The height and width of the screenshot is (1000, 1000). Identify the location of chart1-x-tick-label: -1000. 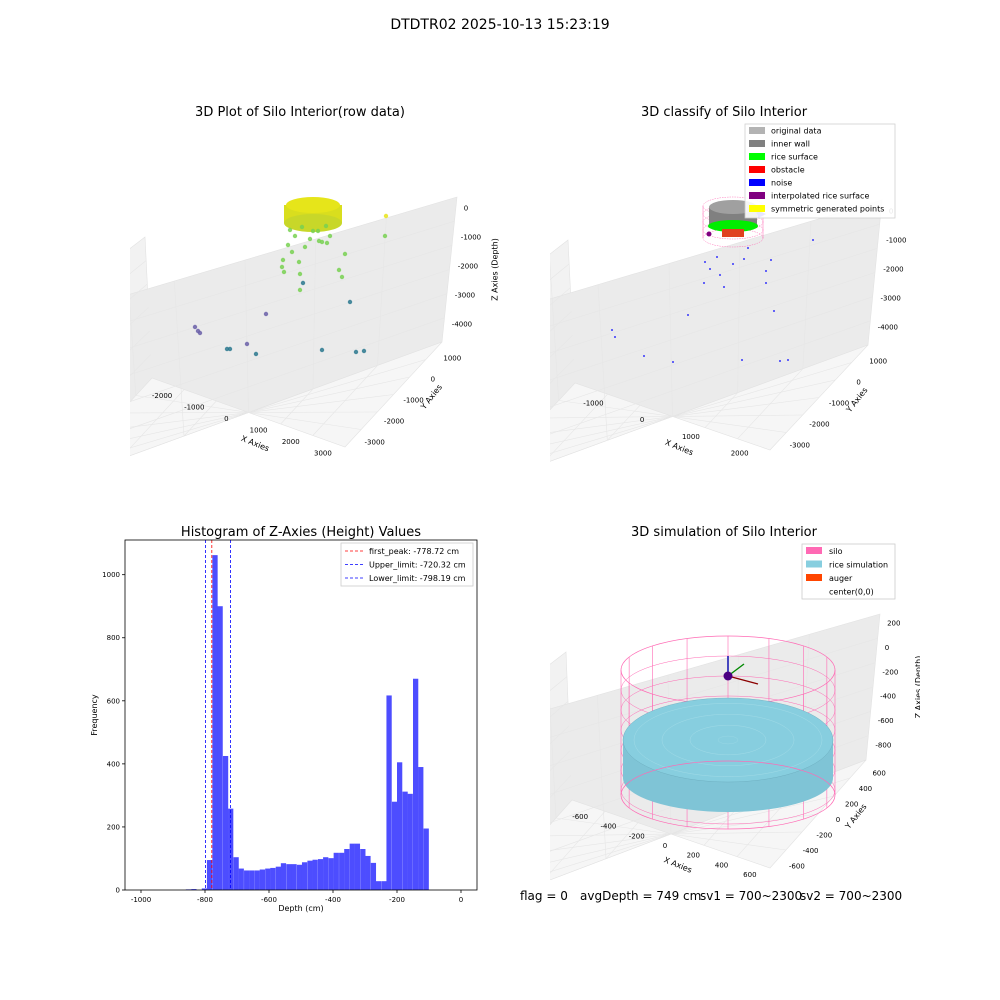
(194, 407).